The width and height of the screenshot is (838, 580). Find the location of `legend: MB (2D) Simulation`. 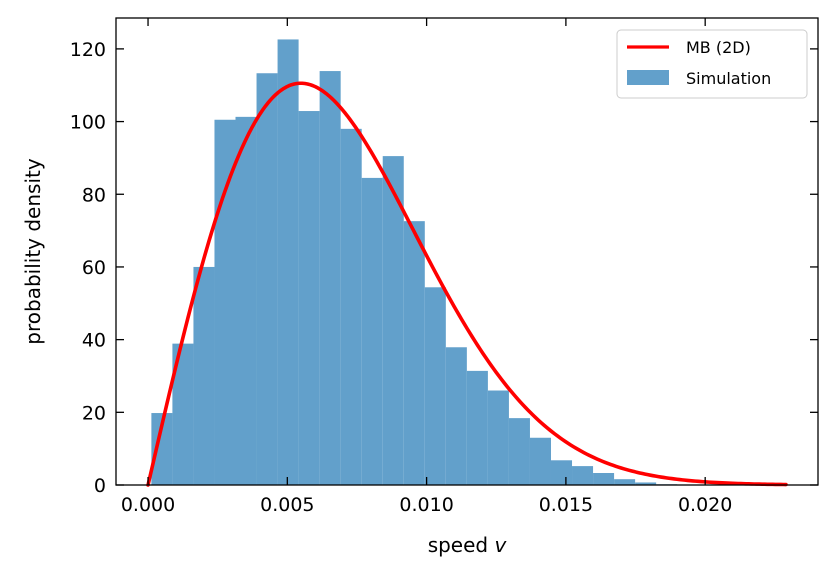

legend: MB (2D) Simulation is located at coordinates (712, 64).